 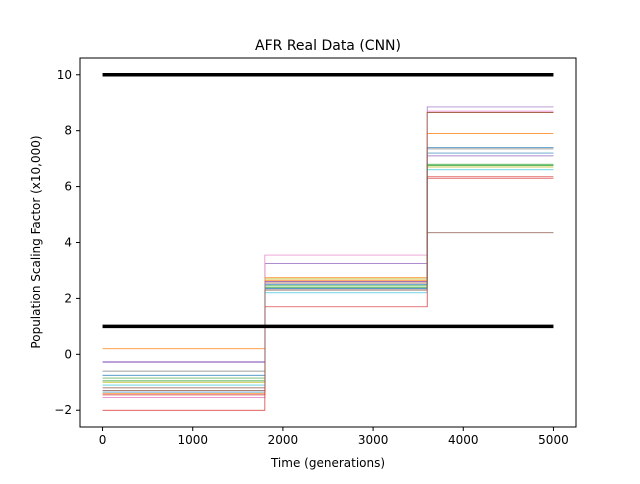 I want to click on y-tick-label-4: 4, so click(x=68, y=243).